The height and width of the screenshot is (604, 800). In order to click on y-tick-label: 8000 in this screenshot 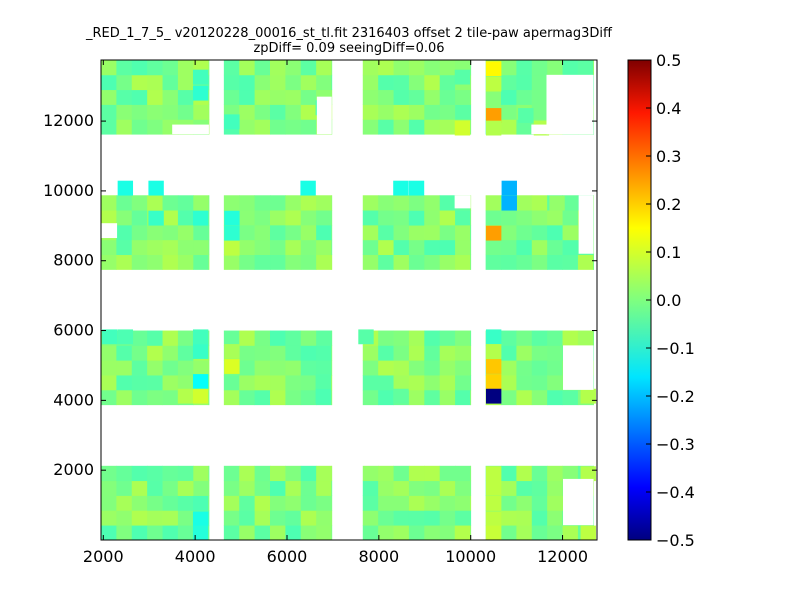, I will do `click(73, 260)`.